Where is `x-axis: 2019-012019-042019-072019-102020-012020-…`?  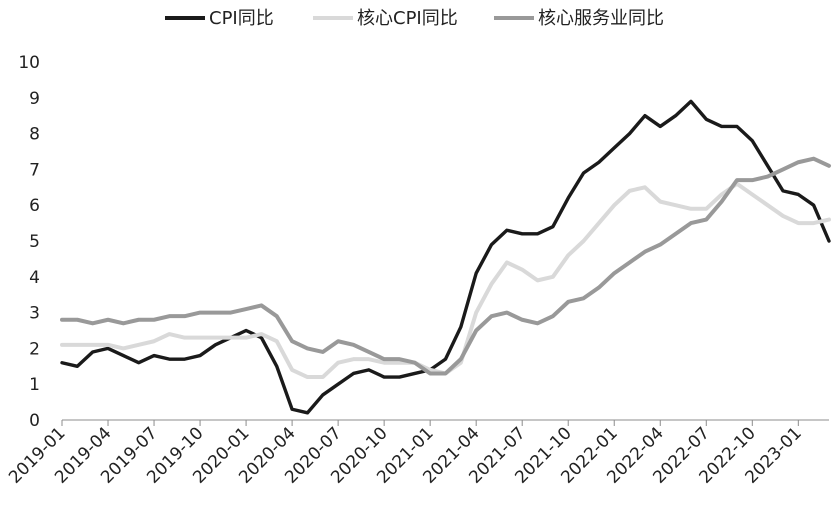 x-axis: 2019-012019-042019-072019-102020-012020-… is located at coordinates (417, 453).